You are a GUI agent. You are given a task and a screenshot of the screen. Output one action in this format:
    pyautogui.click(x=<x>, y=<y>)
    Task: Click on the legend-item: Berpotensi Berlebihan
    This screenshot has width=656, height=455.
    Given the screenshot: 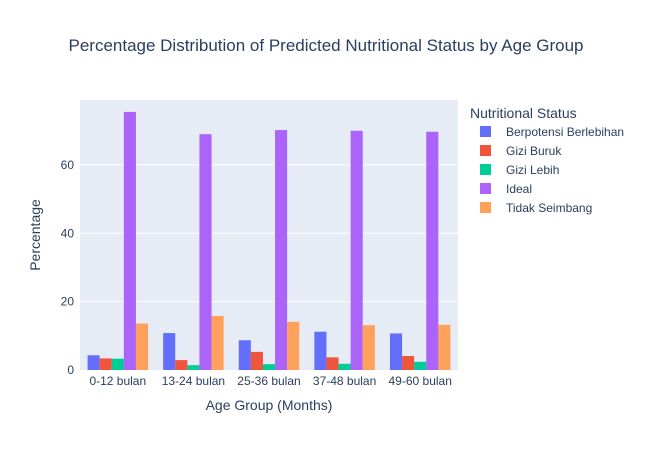 What is the action you would take?
    pyautogui.click(x=552, y=132)
    